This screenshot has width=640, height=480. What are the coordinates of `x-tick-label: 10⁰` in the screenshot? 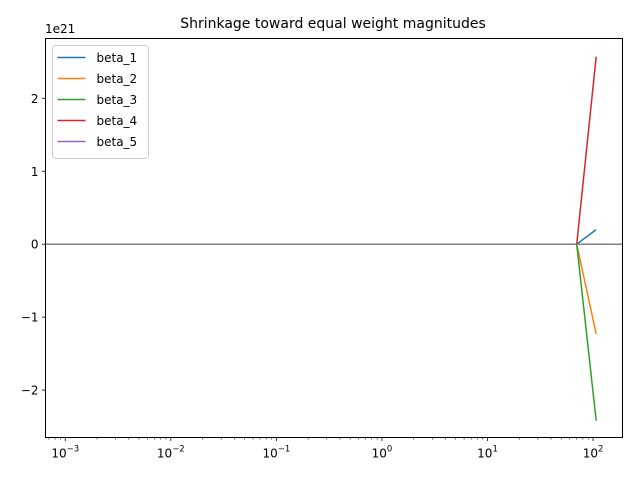 It's located at (382, 453).